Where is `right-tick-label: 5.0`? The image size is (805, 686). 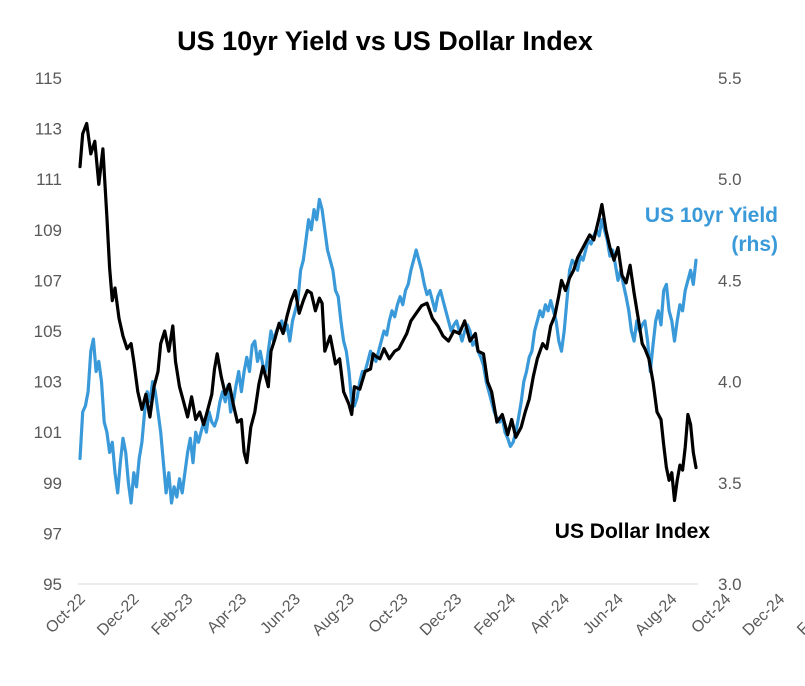 right-tick-label: 5.0 is located at coordinates (730, 179).